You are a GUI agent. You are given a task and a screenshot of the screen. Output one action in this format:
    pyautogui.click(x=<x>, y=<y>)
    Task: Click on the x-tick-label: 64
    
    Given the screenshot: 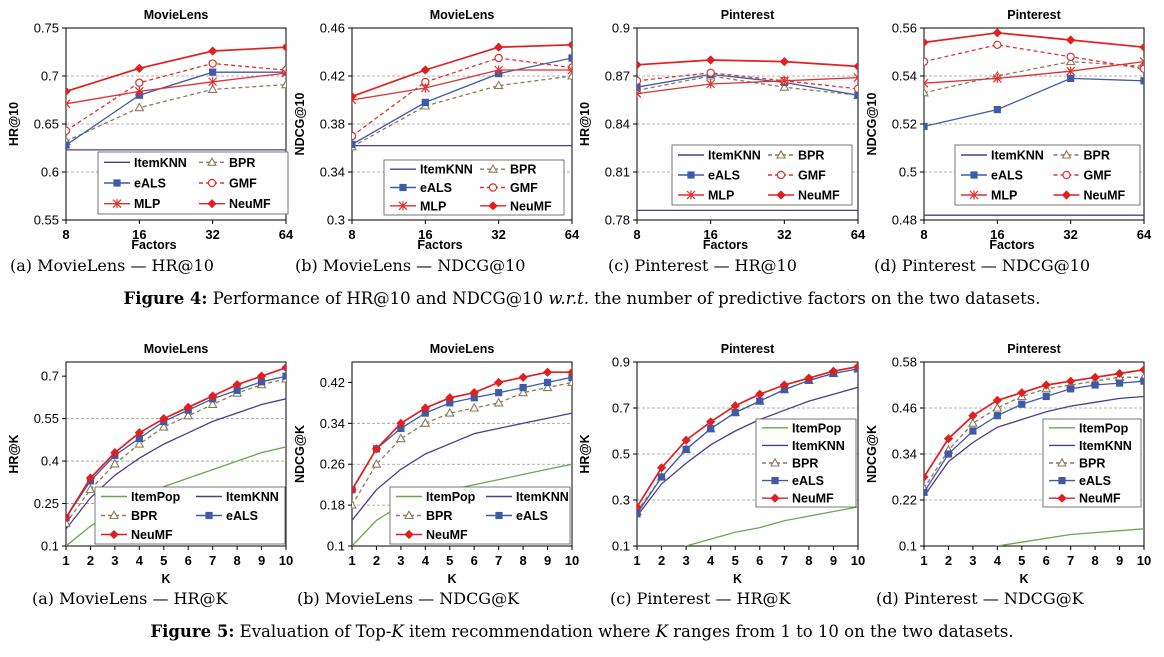 What is the action you would take?
    pyautogui.click(x=286, y=234)
    